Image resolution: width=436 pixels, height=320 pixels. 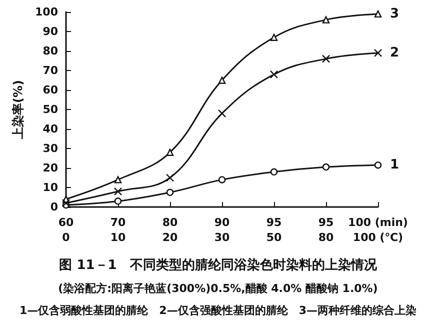 I want to click on y-tick-label: 90, so click(x=50, y=31).